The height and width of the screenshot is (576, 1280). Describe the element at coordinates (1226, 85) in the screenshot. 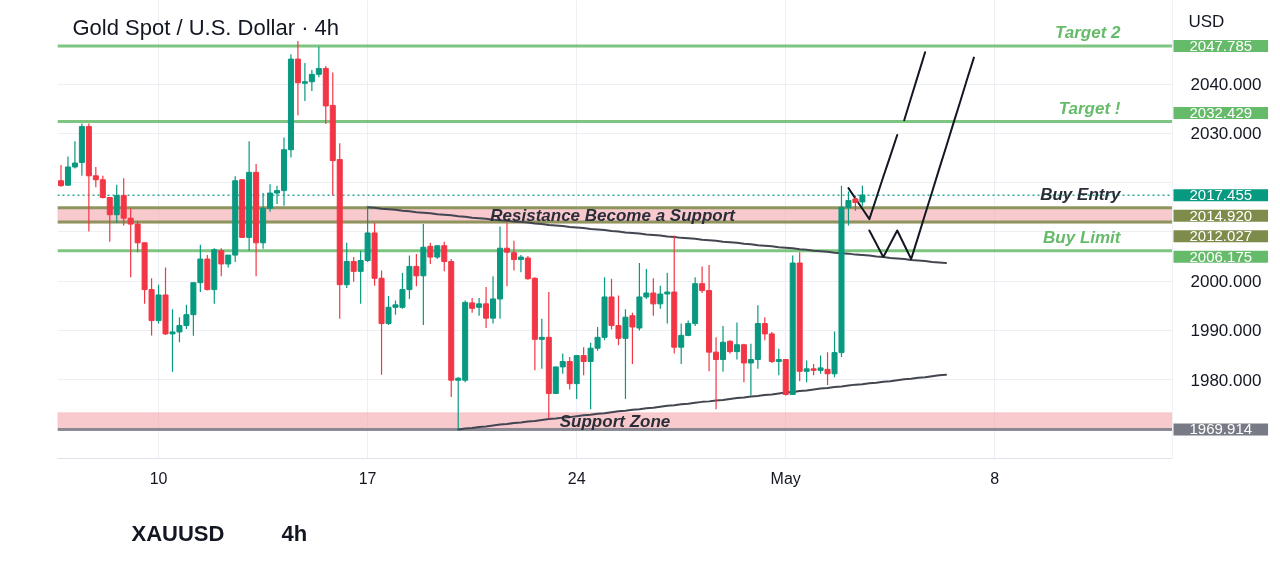

I see `y-tick-label: 2040.000` at that location.